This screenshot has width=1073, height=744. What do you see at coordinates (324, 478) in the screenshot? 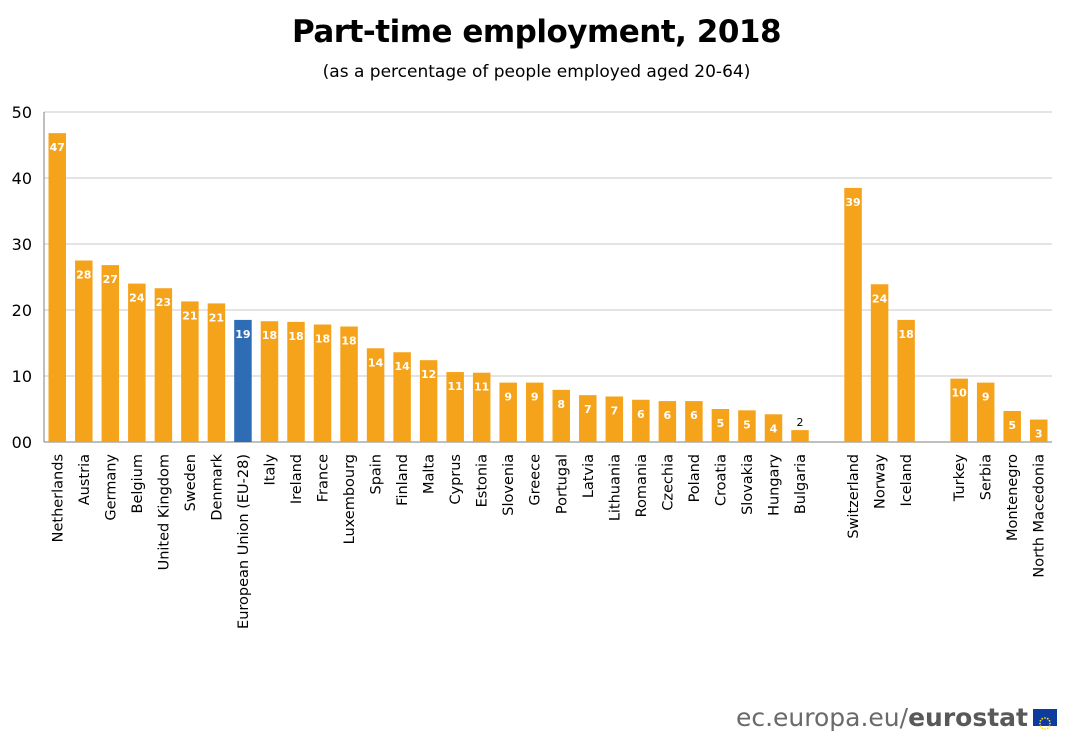
I see `x-tick-label: France` at bounding box center [324, 478].